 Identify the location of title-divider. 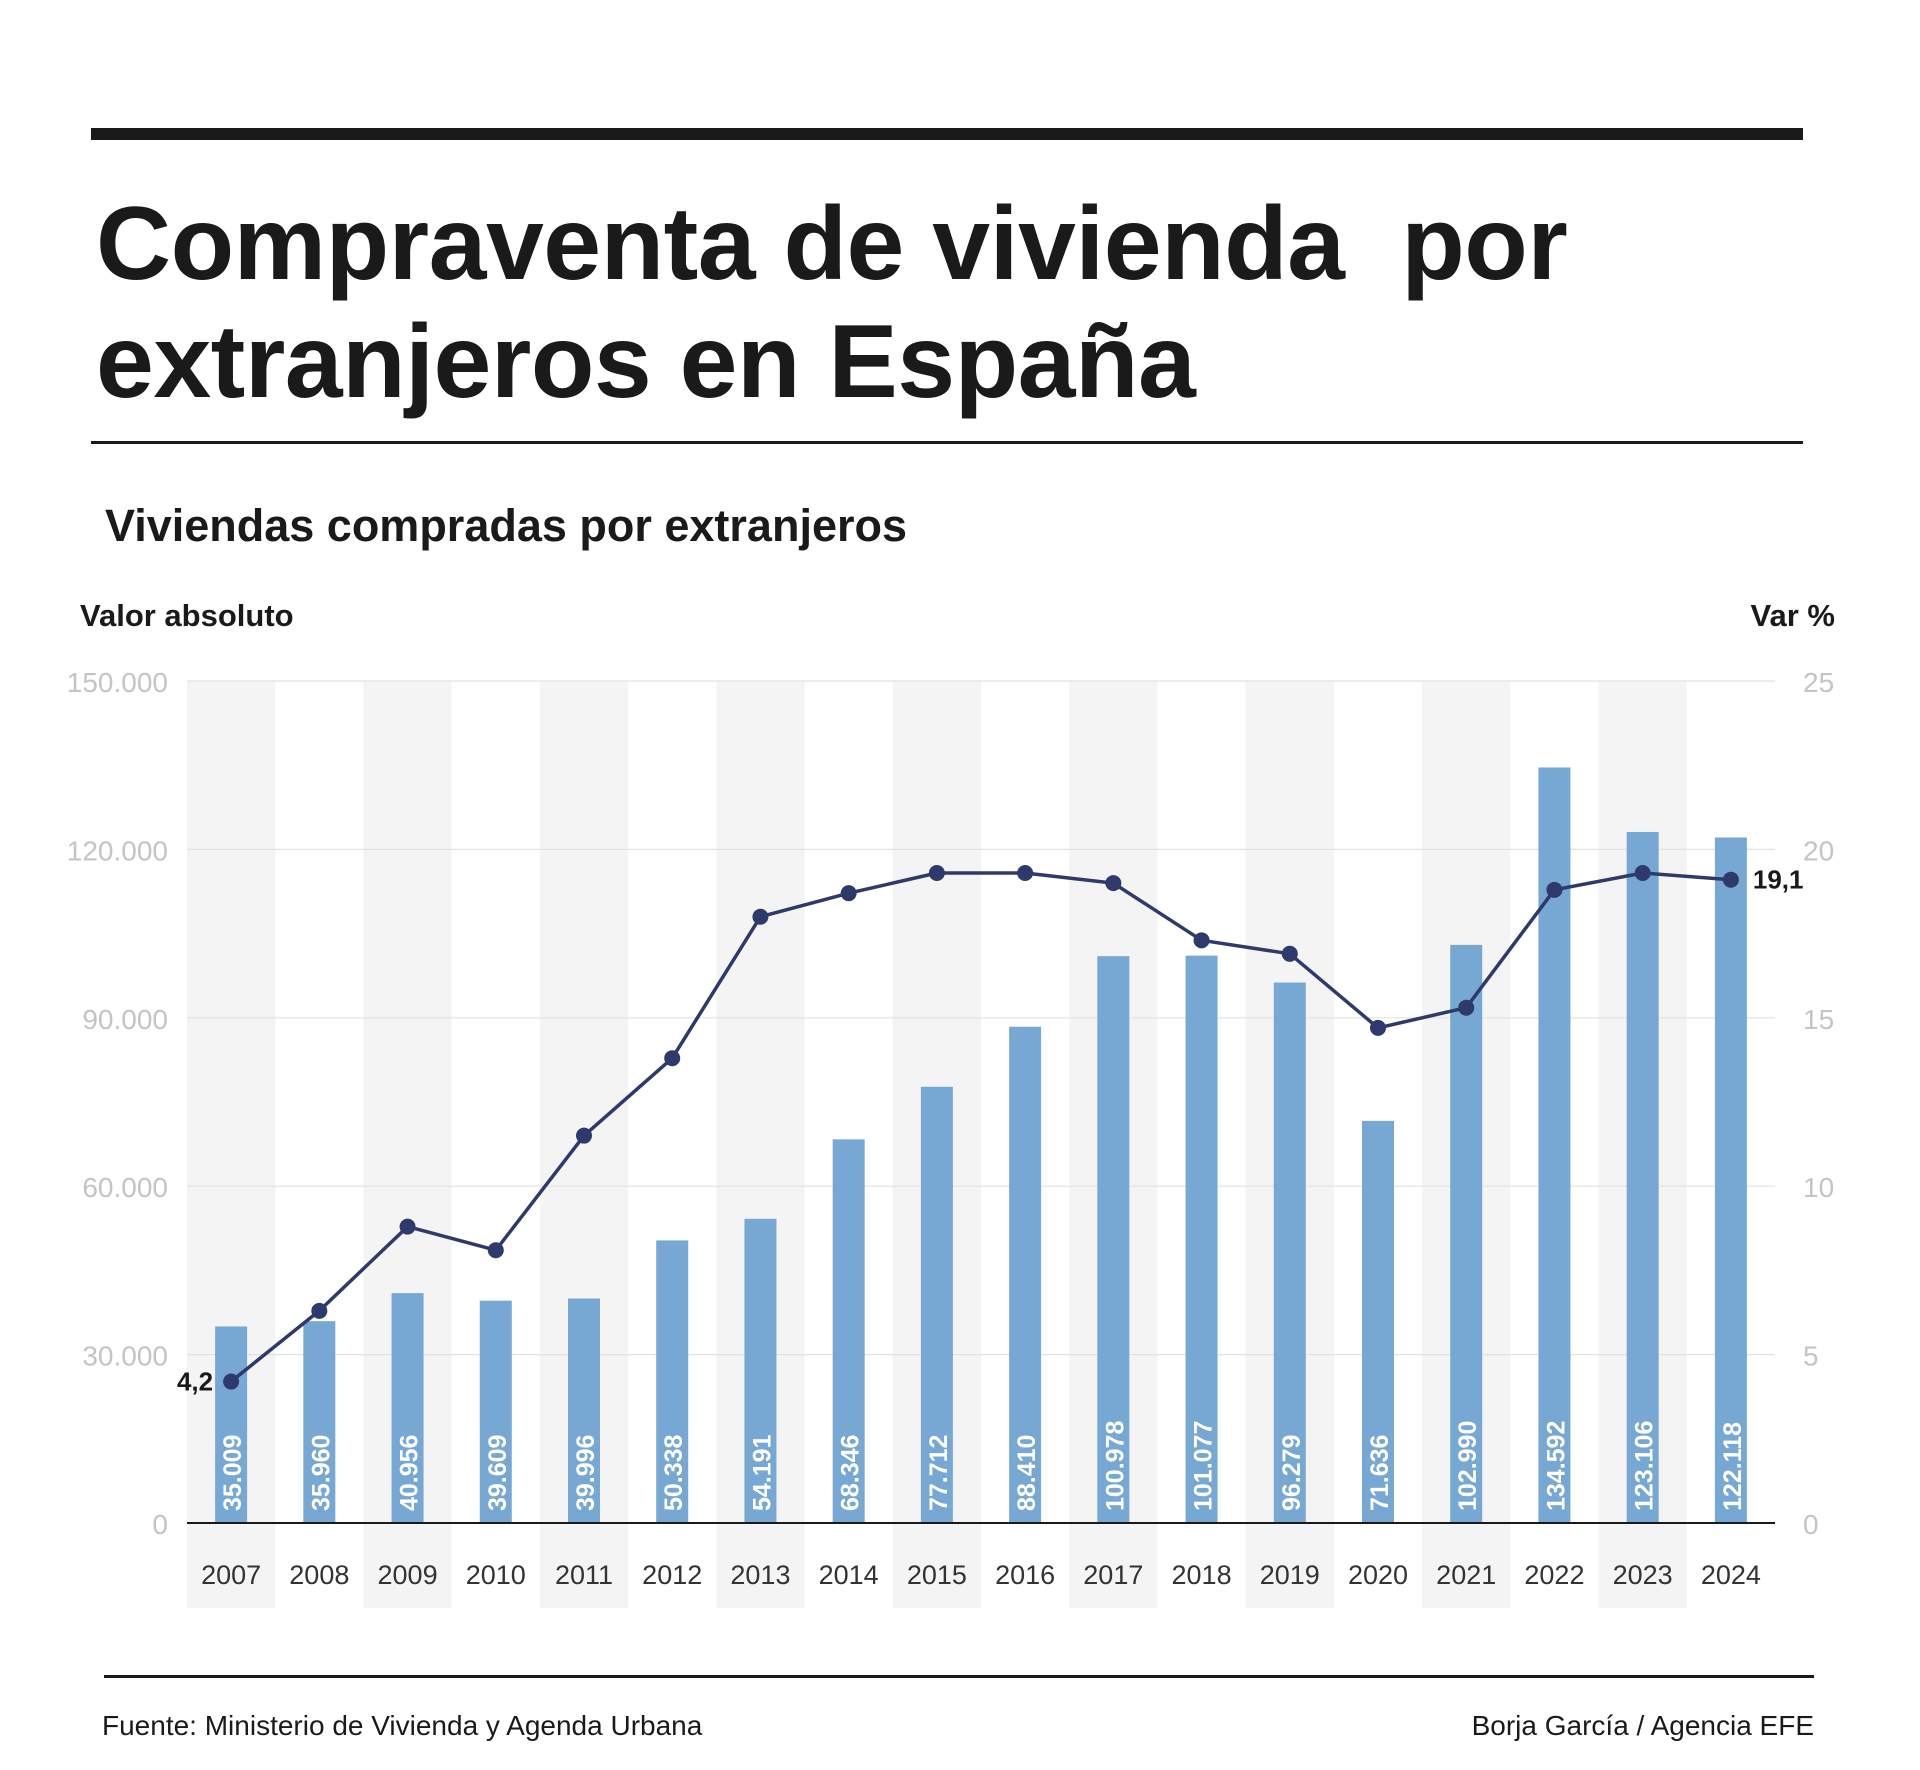
(947, 442).